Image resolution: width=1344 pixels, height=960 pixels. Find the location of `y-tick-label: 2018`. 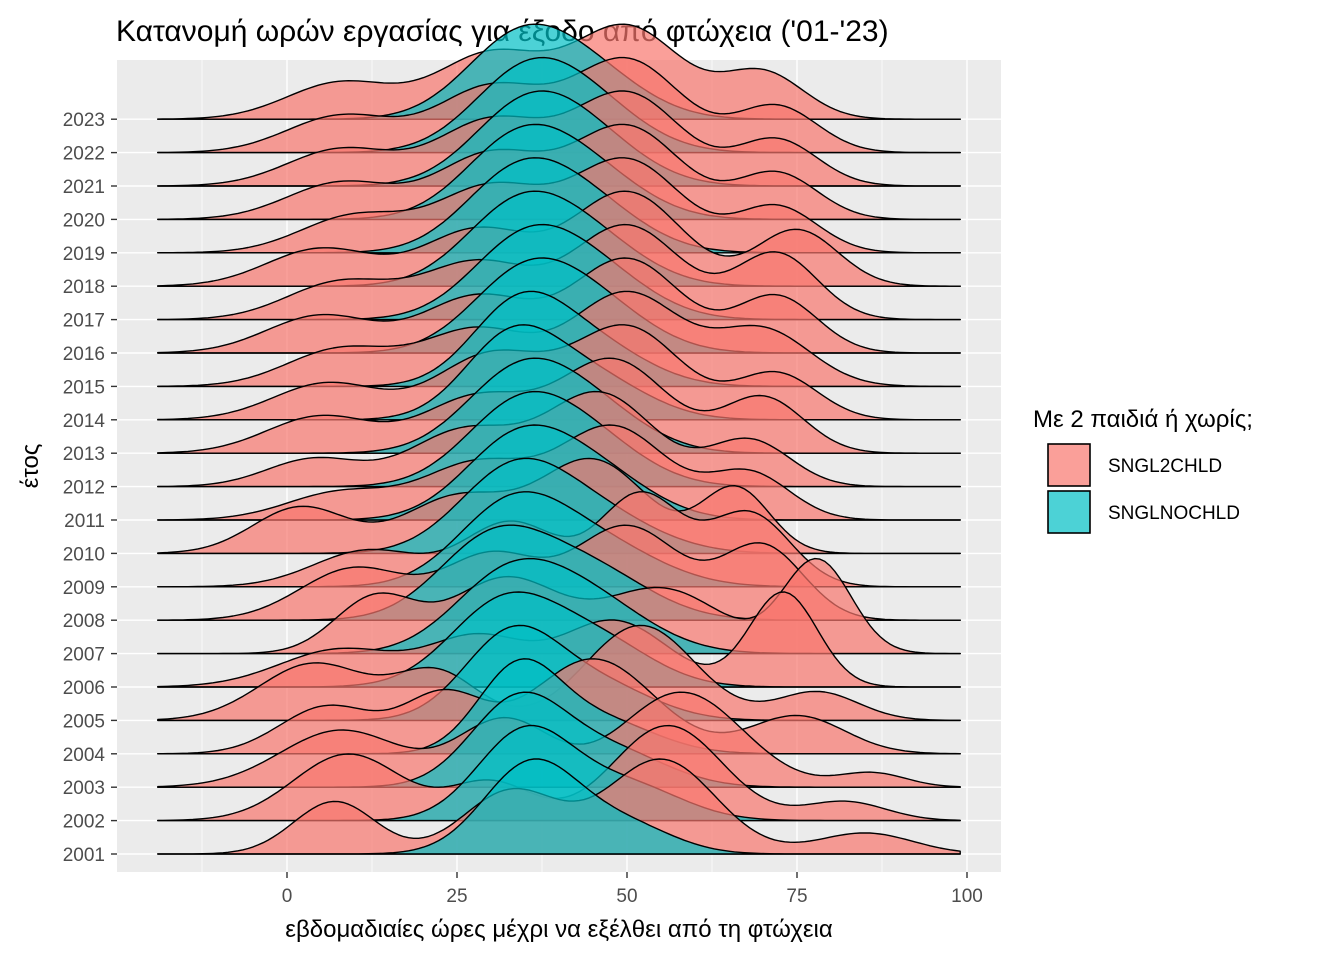

y-tick-label: 2018 is located at coordinates (84, 287).